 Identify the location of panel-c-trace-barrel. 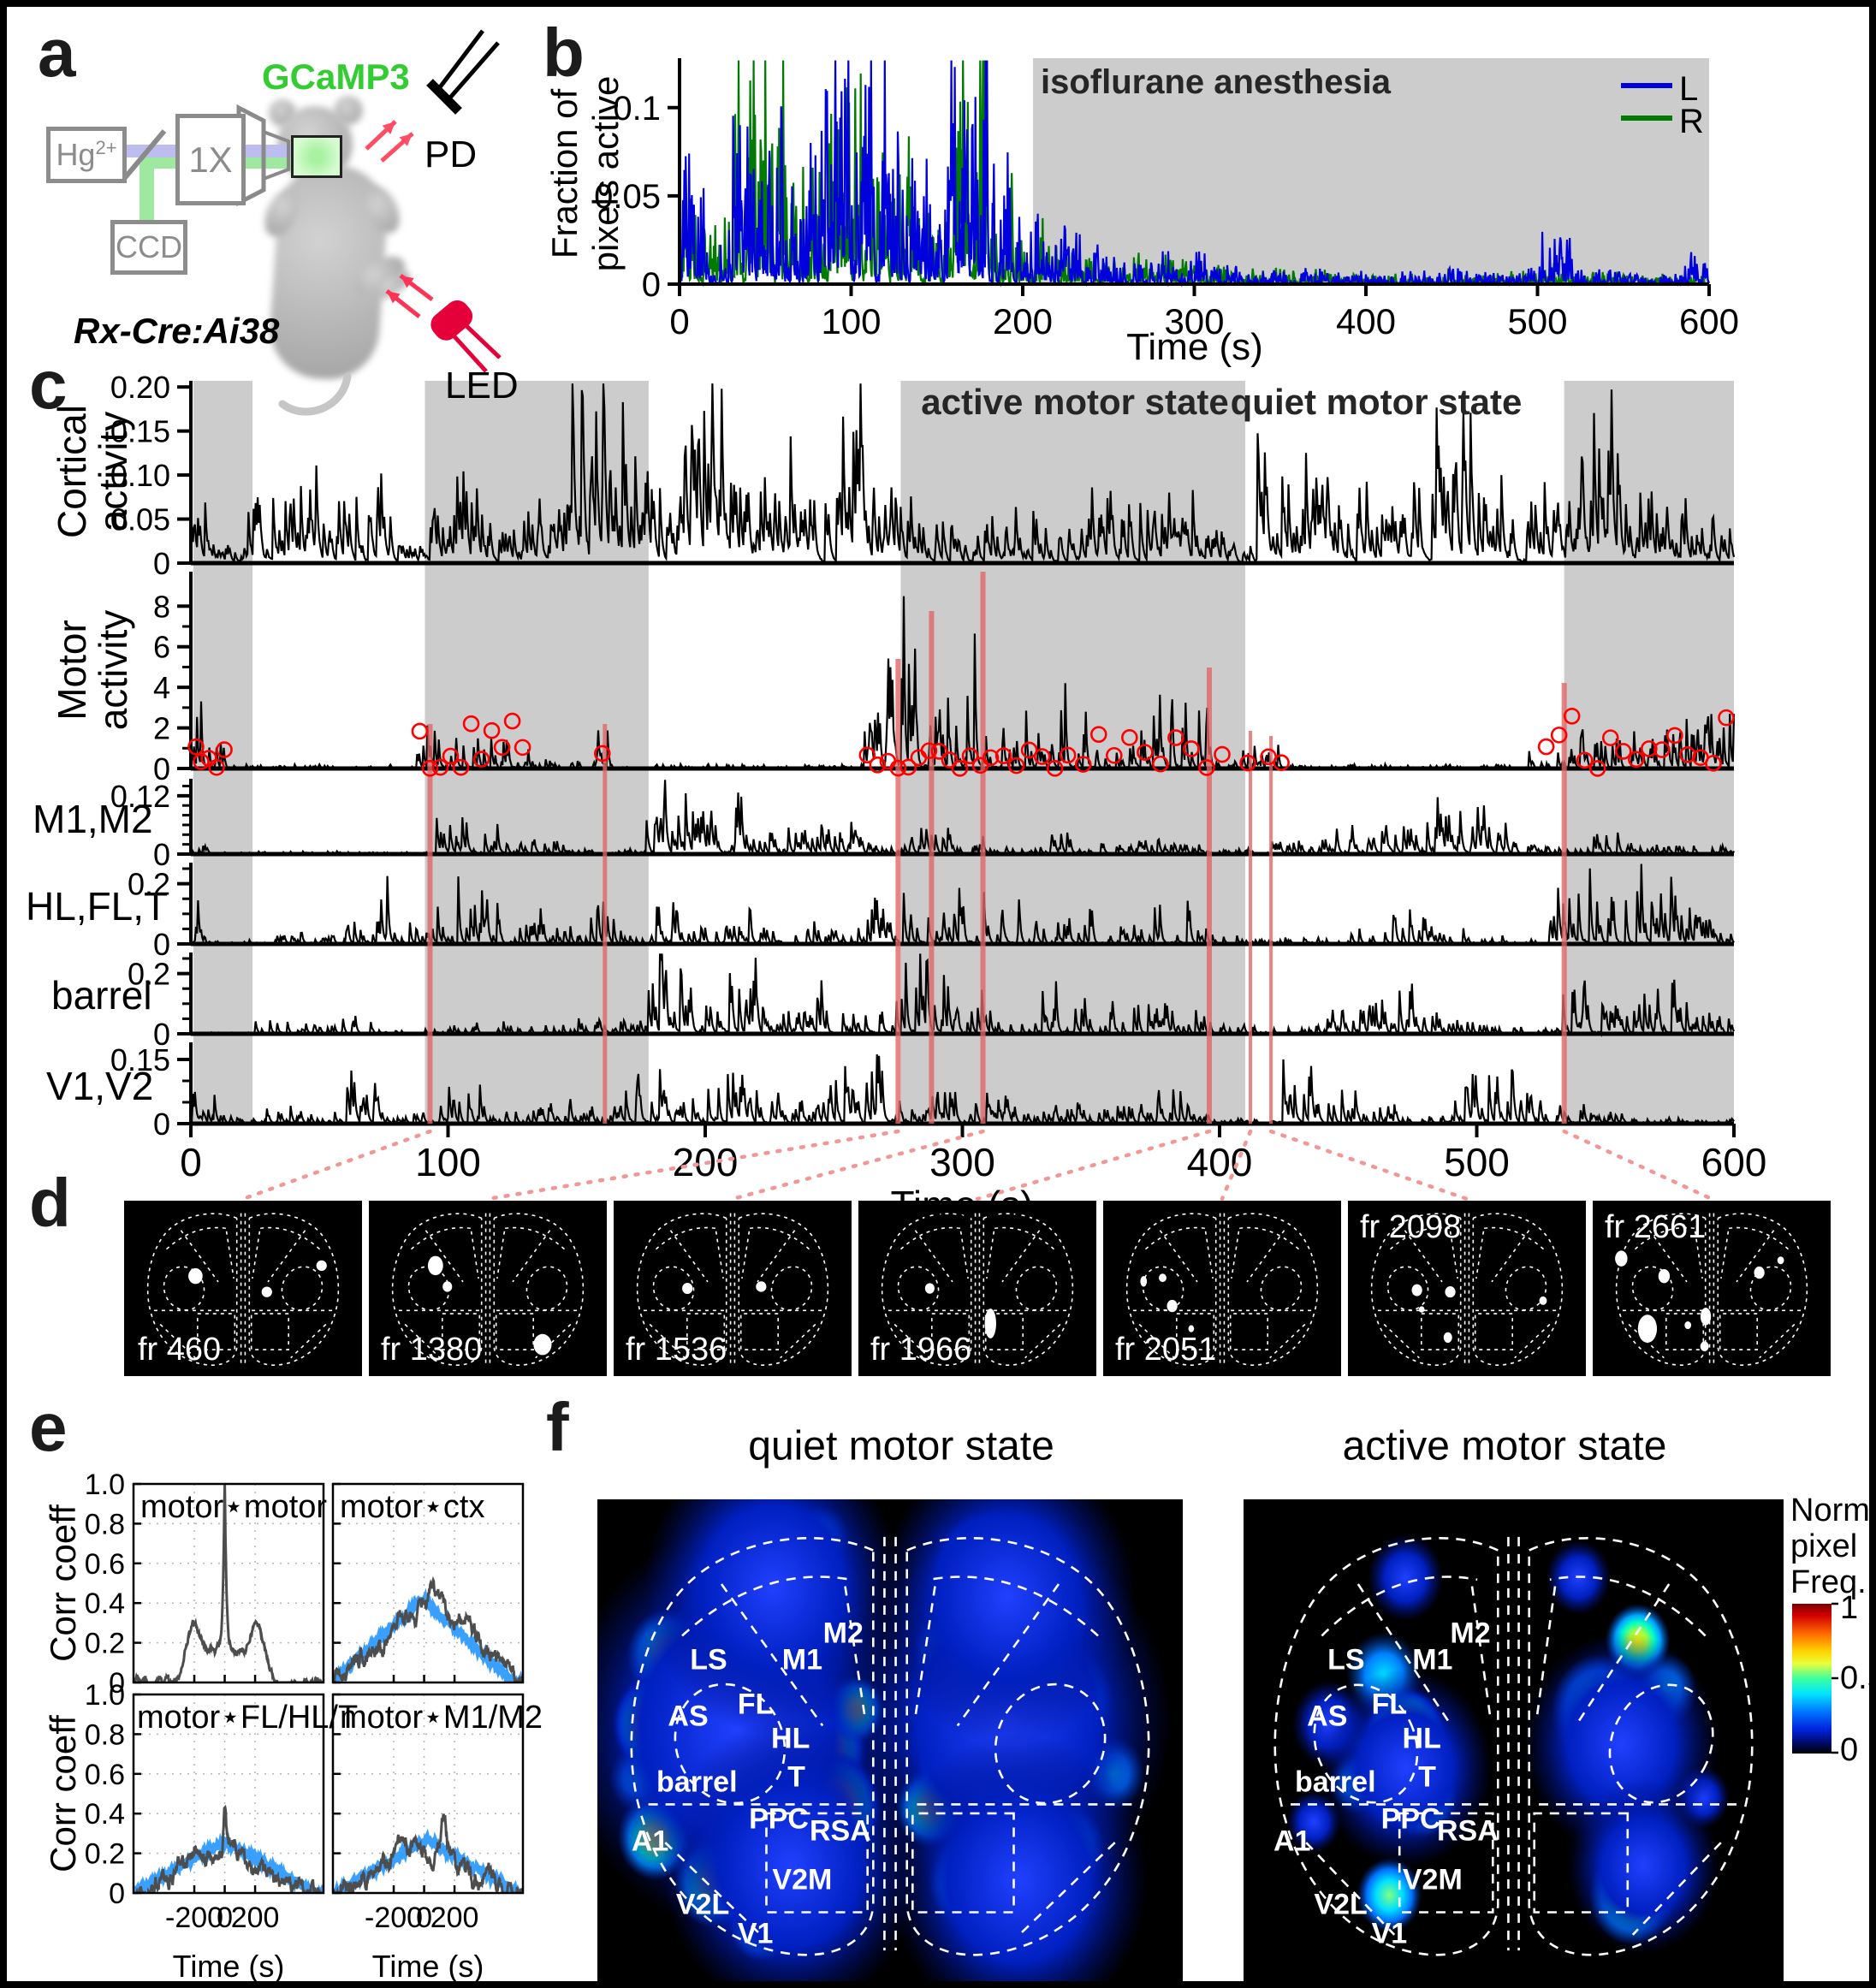
(963, 996).